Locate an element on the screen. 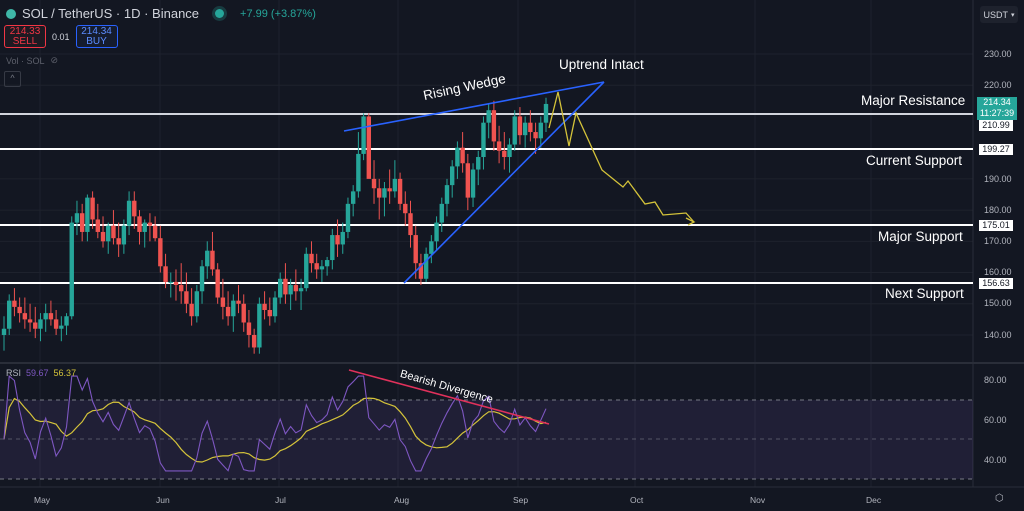 This screenshot has width=1024, height=511. divergence-line is located at coordinates (449, 397).